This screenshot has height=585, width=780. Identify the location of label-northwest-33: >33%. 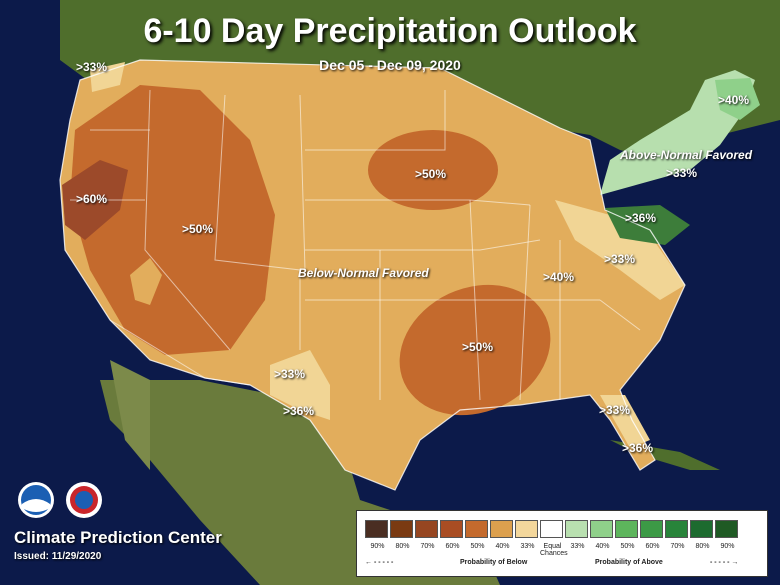
(92, 67).